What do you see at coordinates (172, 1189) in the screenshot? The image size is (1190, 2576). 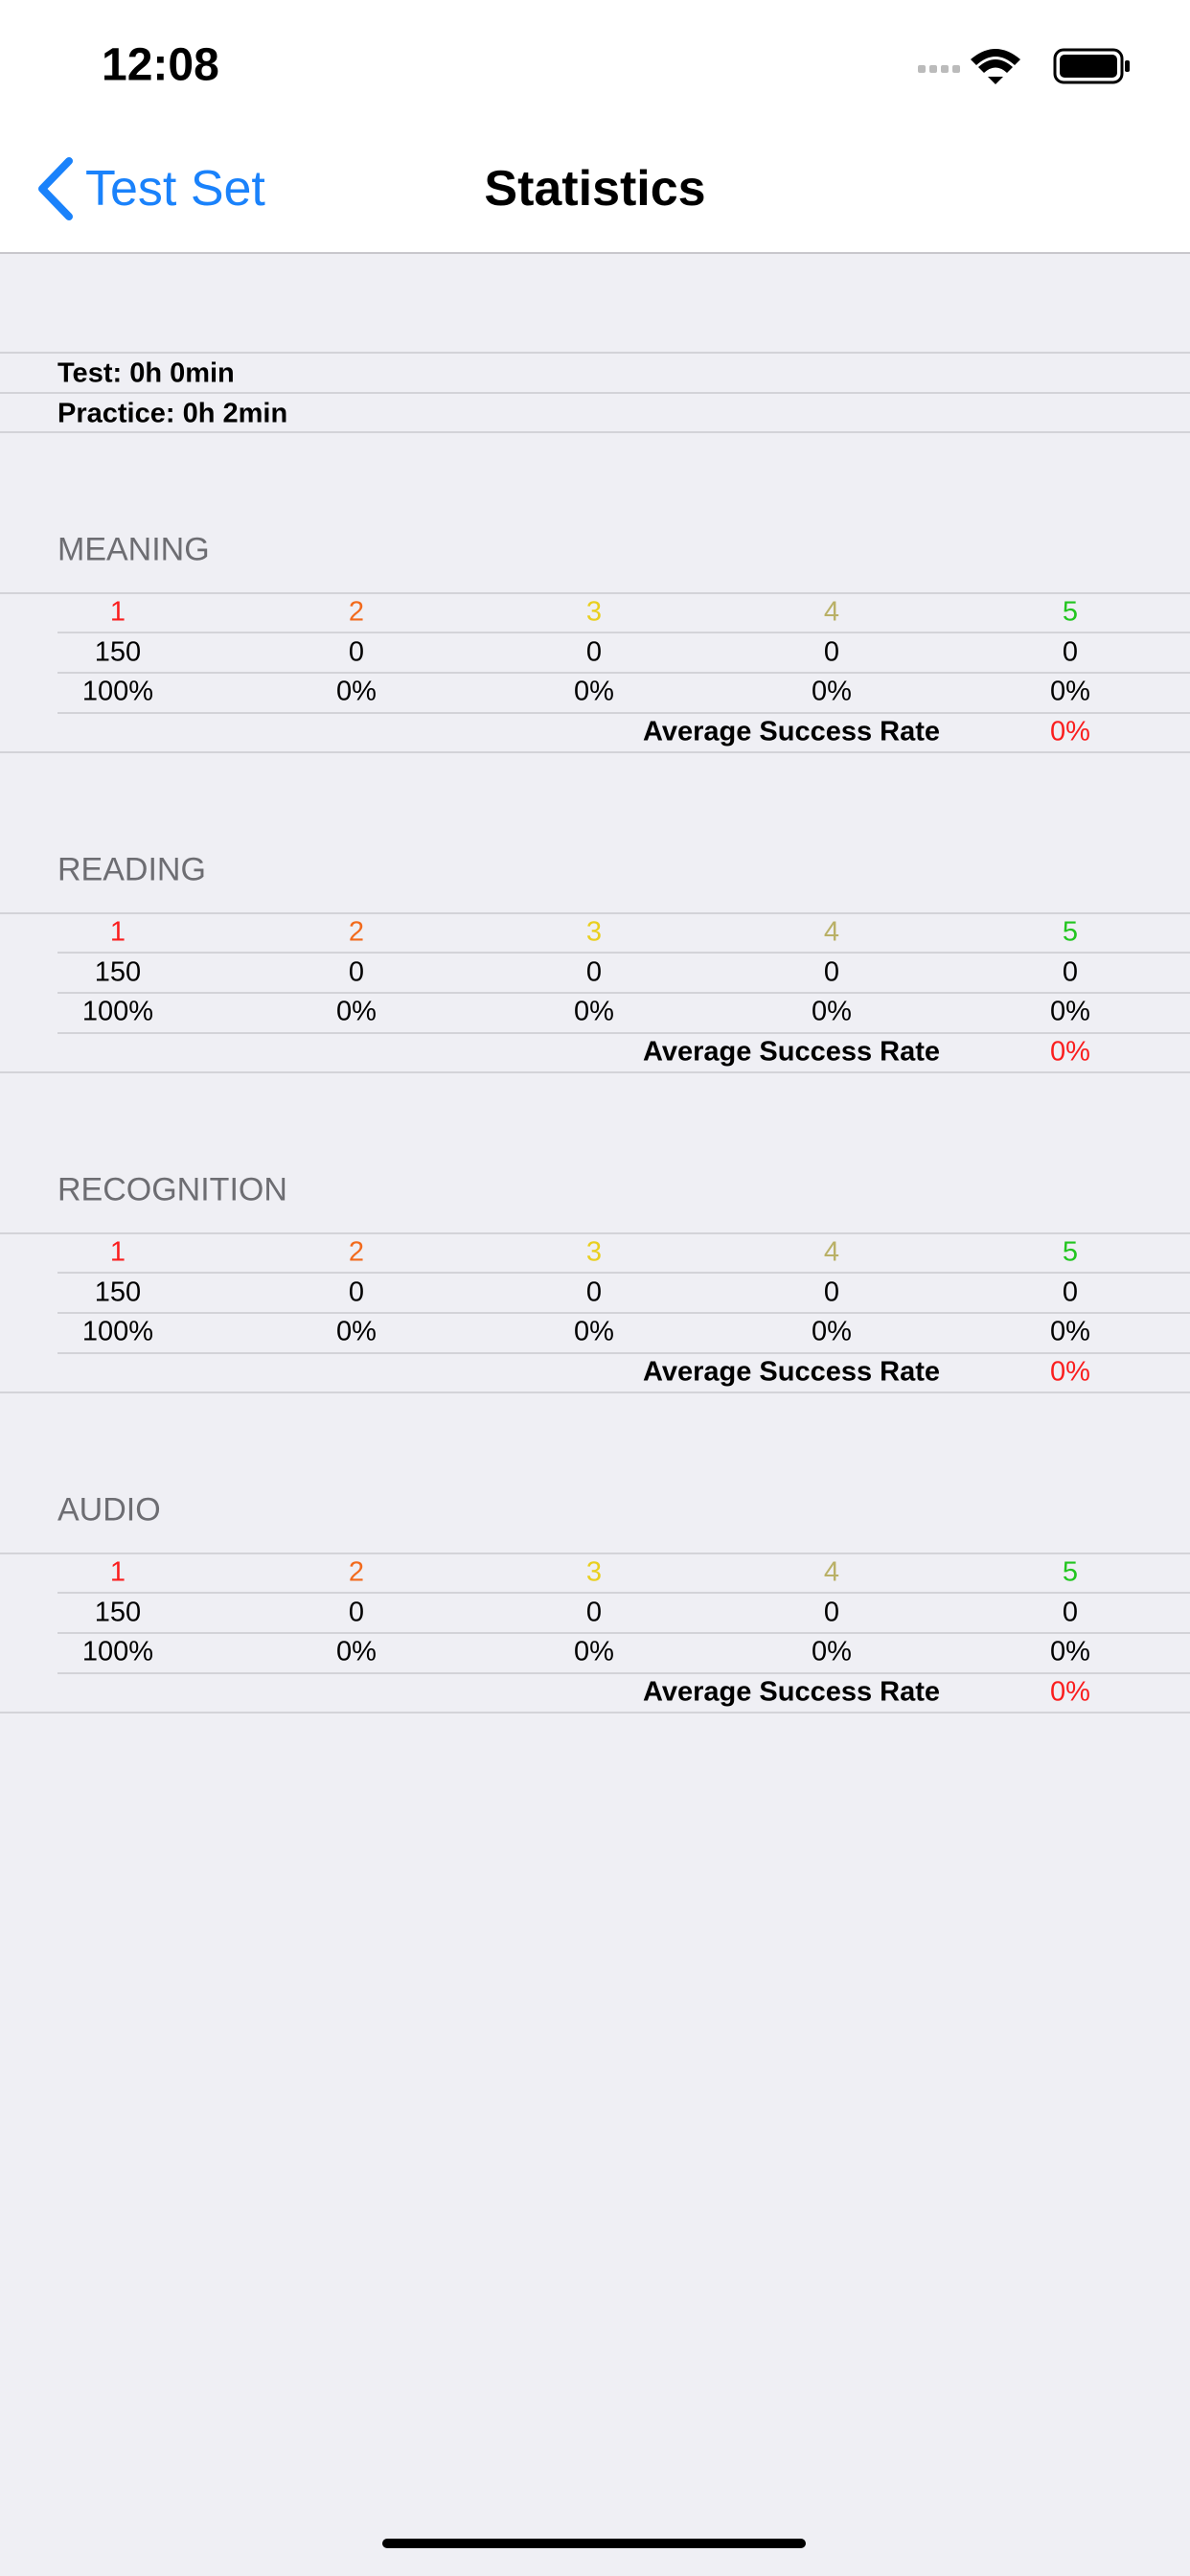 I see `section-title: RECOGNITION` at bounding box center [172, 1189].